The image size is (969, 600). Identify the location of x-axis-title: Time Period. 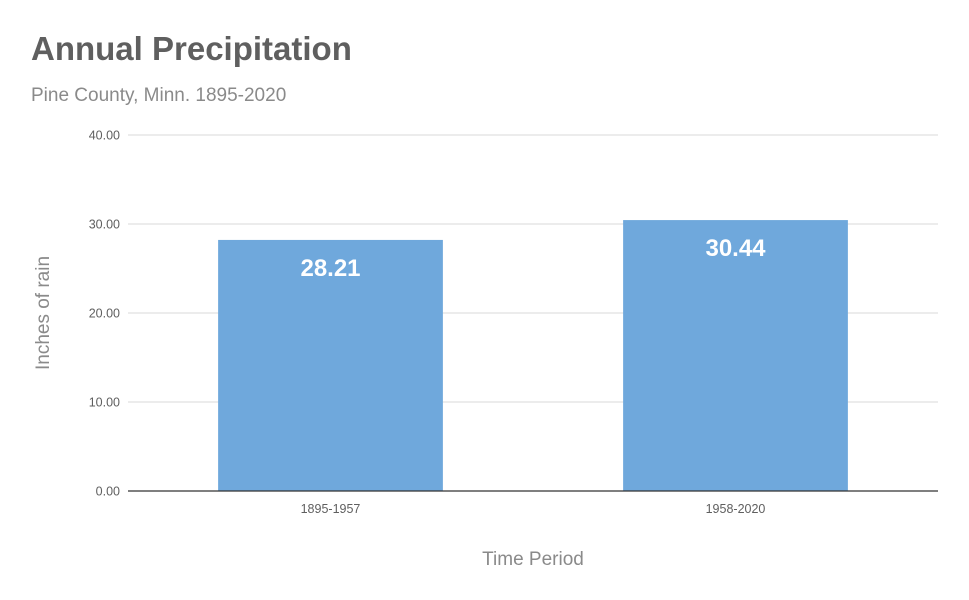
(533, 559).